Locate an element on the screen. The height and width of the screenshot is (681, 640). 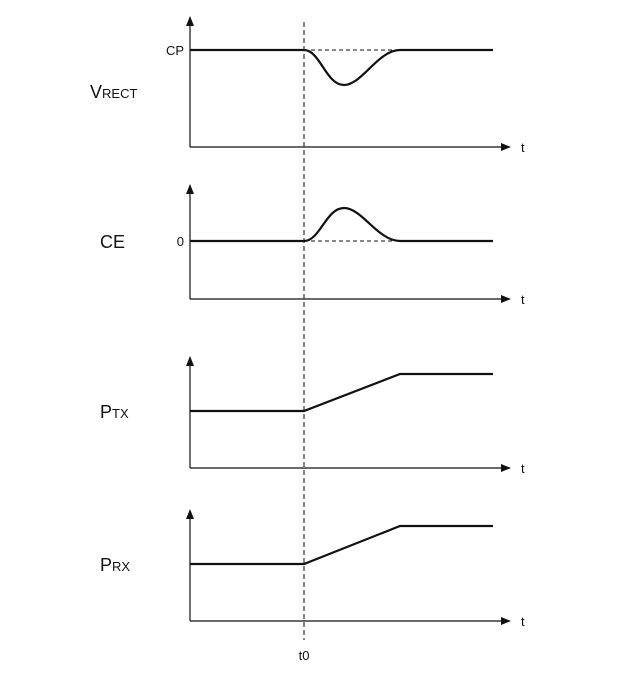
ptx-axis-t-label: t is located at coordinates (523, 468).